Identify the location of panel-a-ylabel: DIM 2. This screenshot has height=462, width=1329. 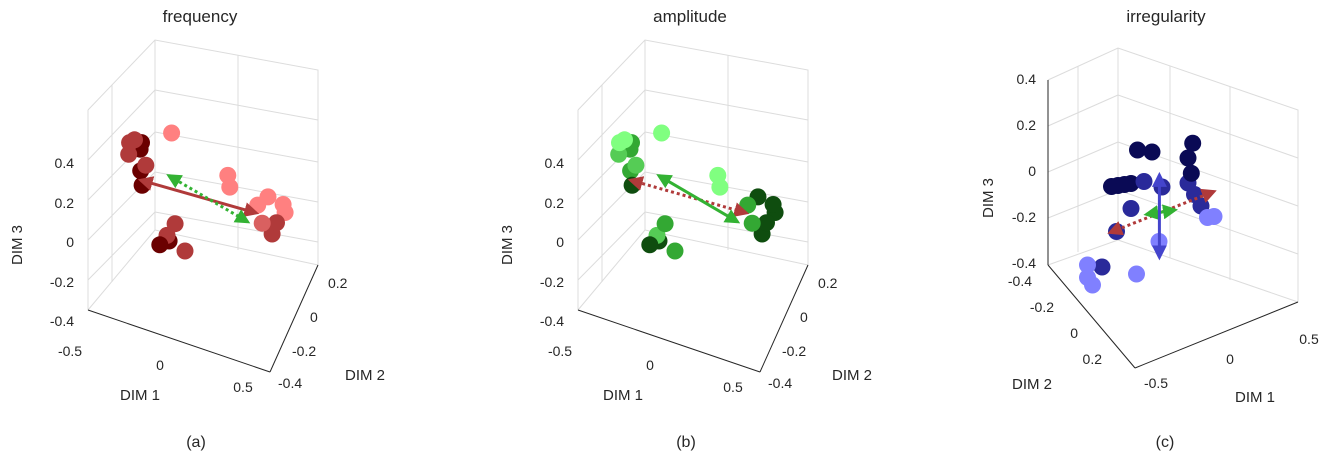
(365, 375).